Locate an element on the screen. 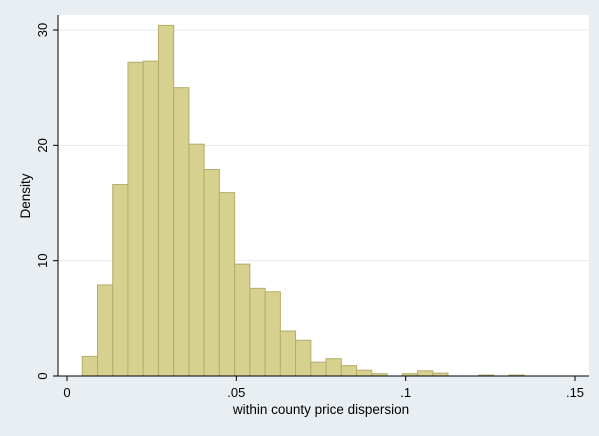 The image size is (599, 436). x-tick-label: .05 is located at coordinates (236, 392).